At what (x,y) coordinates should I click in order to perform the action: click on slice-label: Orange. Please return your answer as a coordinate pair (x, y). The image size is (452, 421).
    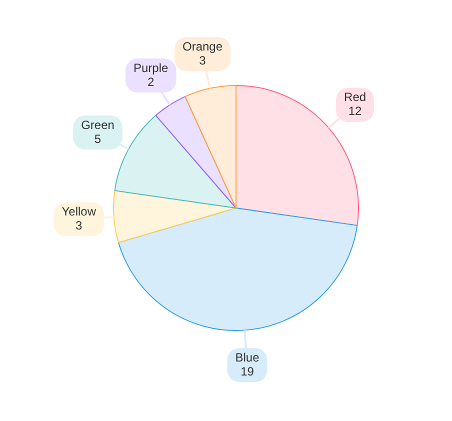
    Looking at the image, I should click on (202, 46).